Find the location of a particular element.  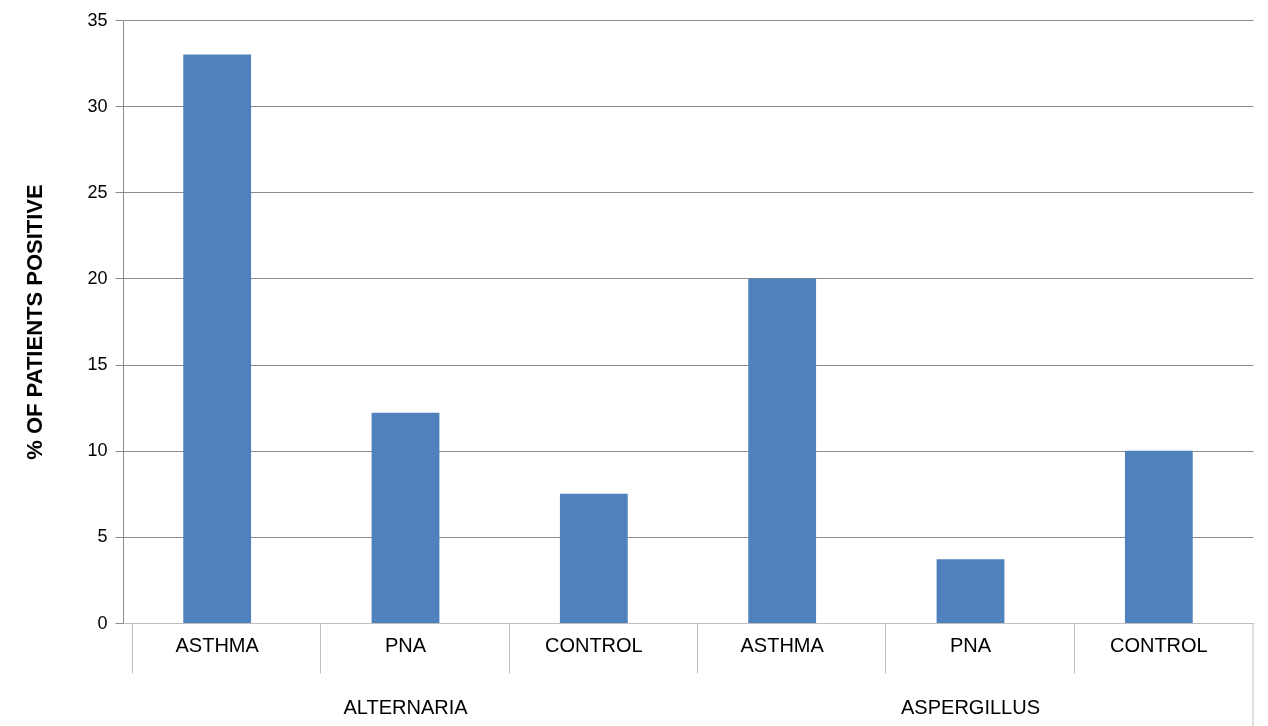

y-tick-label: 30 is located at coordinates (97, 105).